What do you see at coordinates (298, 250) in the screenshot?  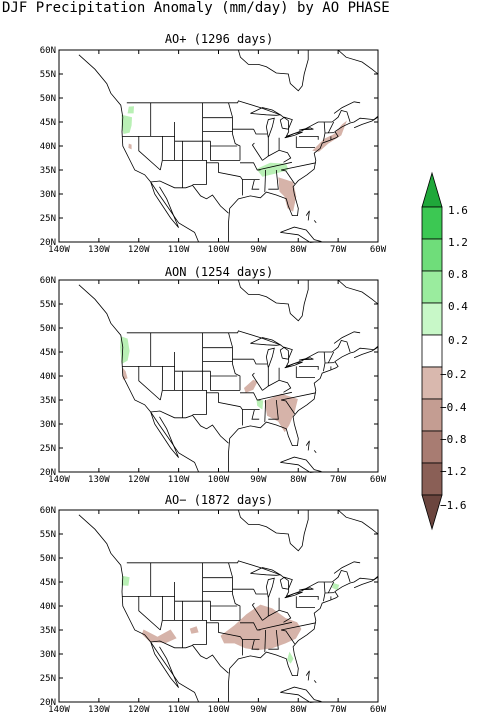 I see `lon-tick-label: 80W` at bounding box center [298, 250].